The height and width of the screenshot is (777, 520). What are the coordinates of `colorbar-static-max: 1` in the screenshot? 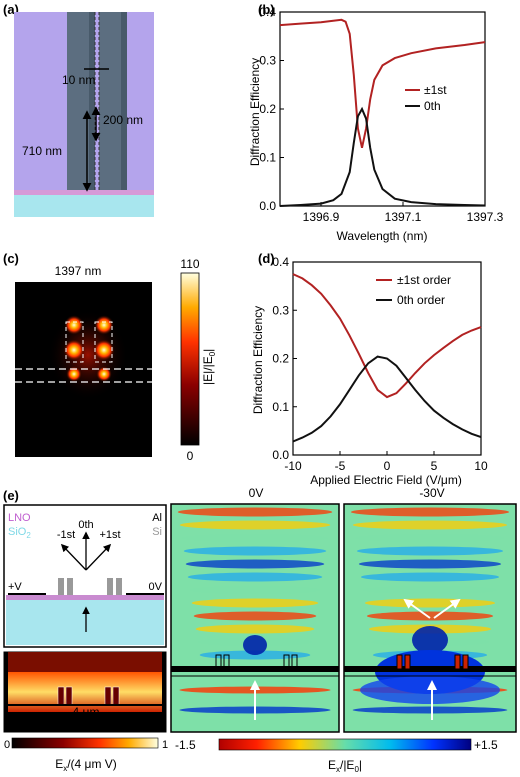 It's located at (165, 745).